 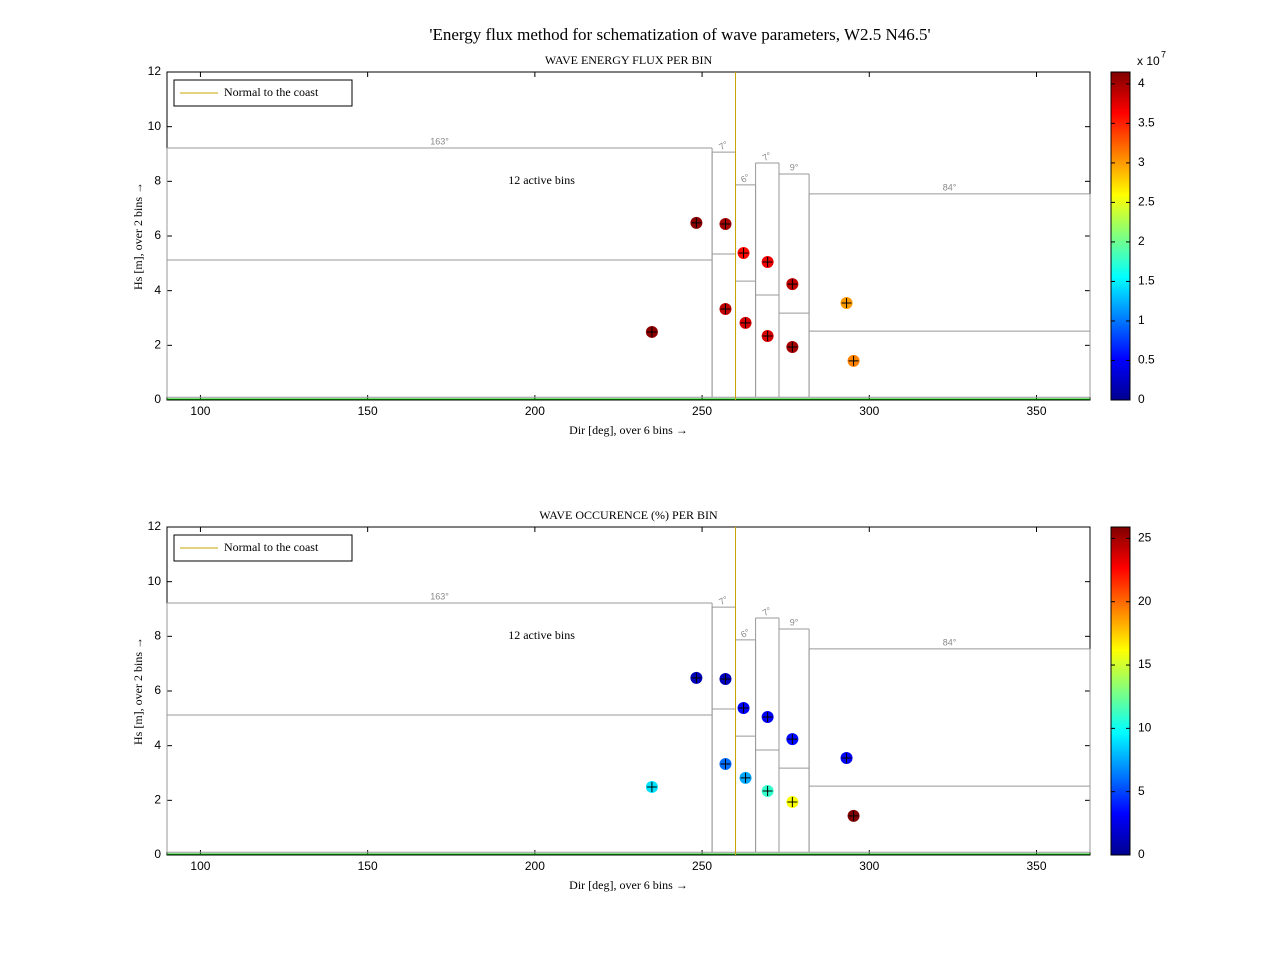 What do you see at coordinates (1146, 360) in the screenshot?
I see `colorbar-tick-label: 0.5` at bounding box center [1146, 360].